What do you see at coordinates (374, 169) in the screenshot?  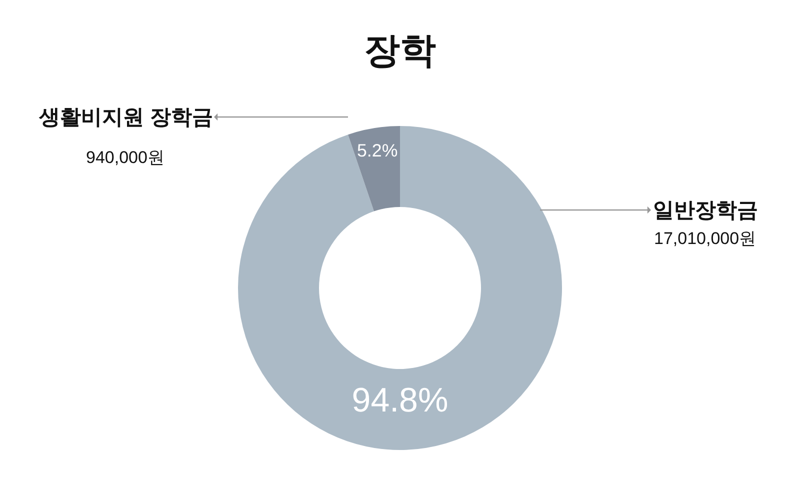 I see `donut-slice` at bounding box center [374, 169].